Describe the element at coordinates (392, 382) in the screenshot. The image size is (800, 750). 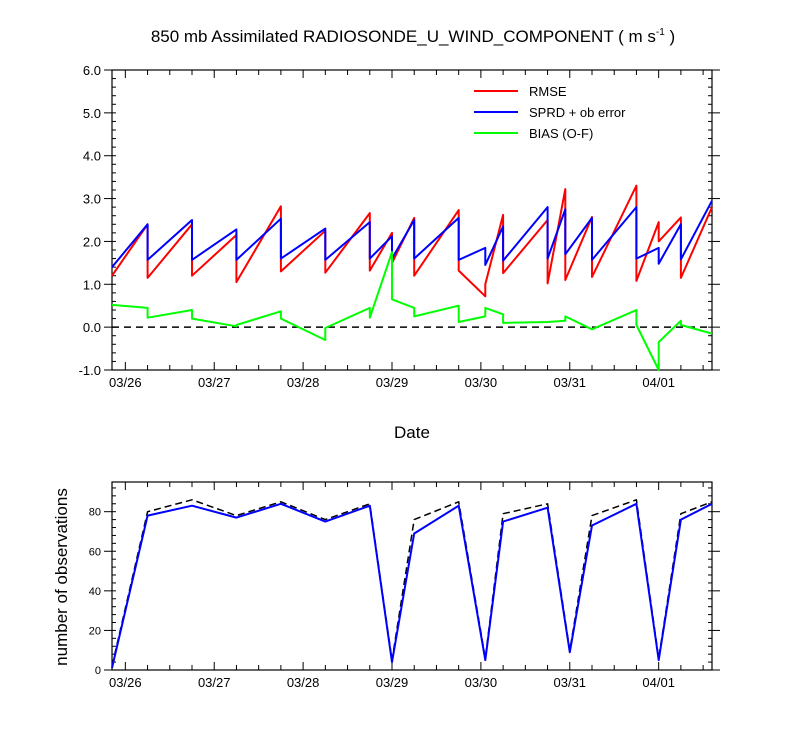
I see `top-x-tick-label: 03/29` at that location.